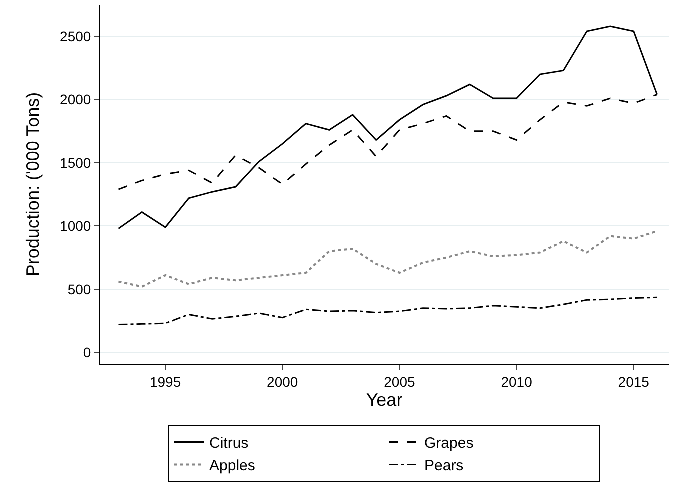  What do you see at coordinates (444, 466) in the screenshot?
I see `legend-label: Pears` at bounding box center [444, 466].